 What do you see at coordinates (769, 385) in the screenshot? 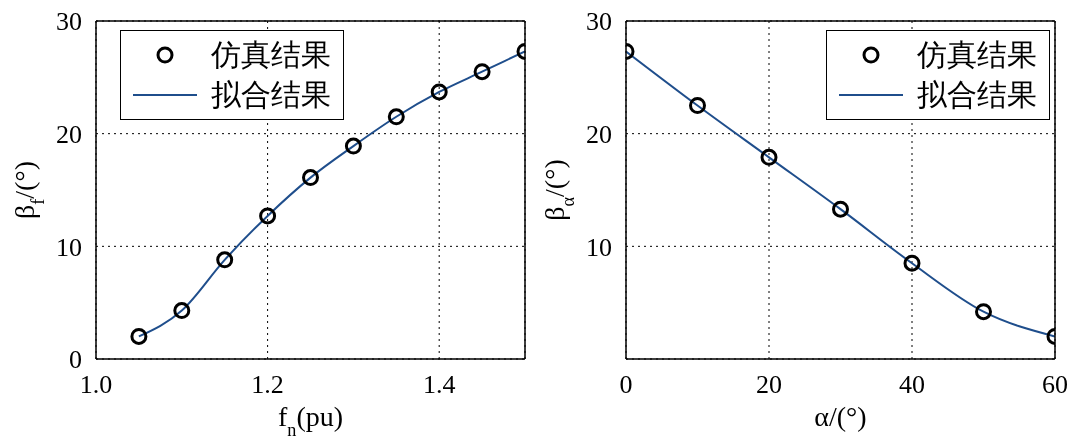
I see `x-tick-label: 20` at bounding box center [769, 385].